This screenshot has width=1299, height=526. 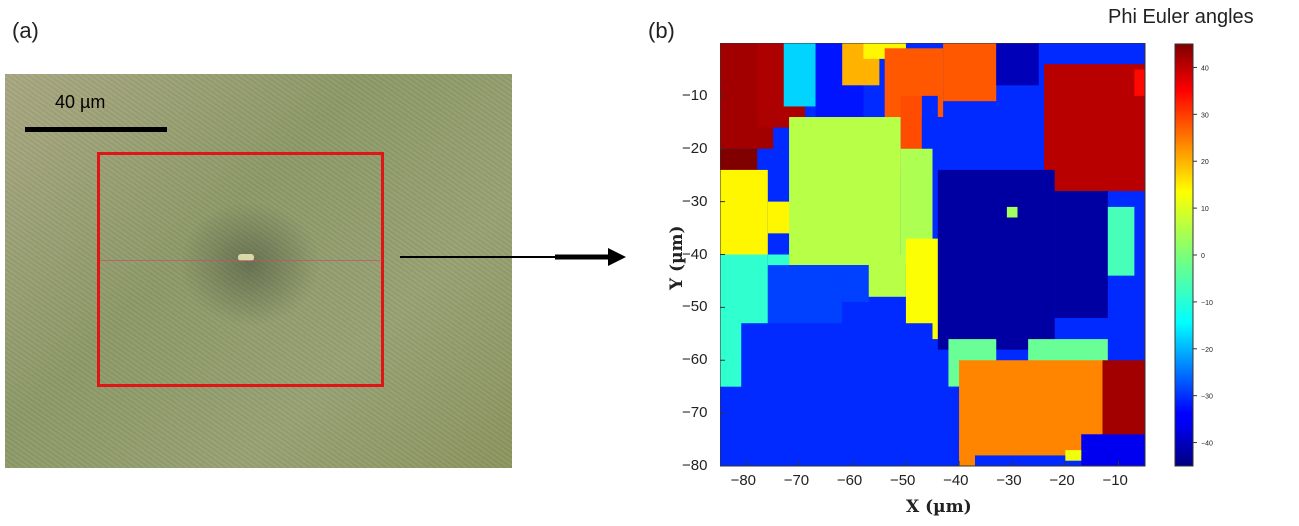 I want to click on colorbar-tick-label: 10, so click(x=1205, y=209).